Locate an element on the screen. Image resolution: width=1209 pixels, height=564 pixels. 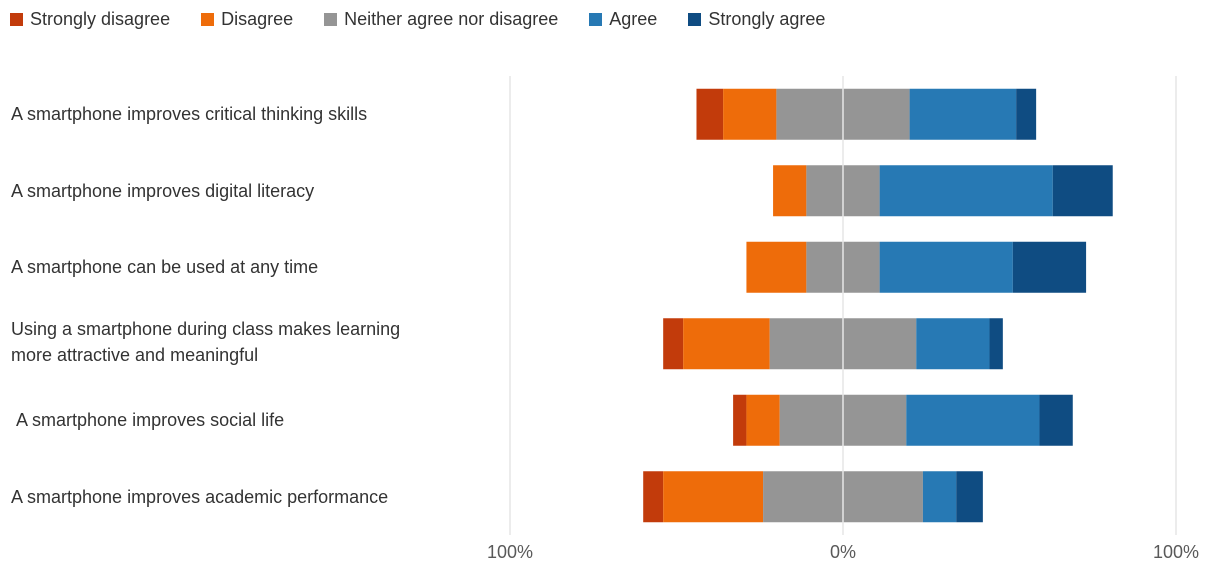
legend-item: Disagree is located at coordinates (247, 19).